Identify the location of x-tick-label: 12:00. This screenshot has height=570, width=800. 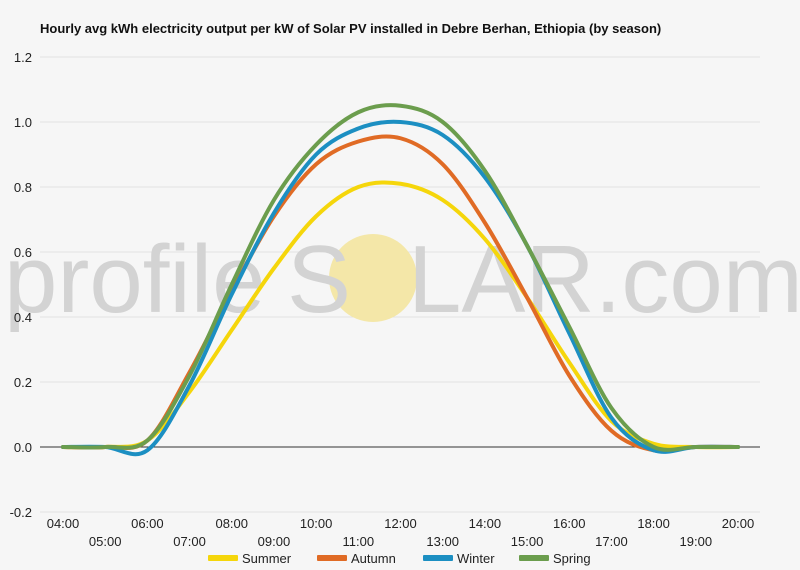
(400, 523).